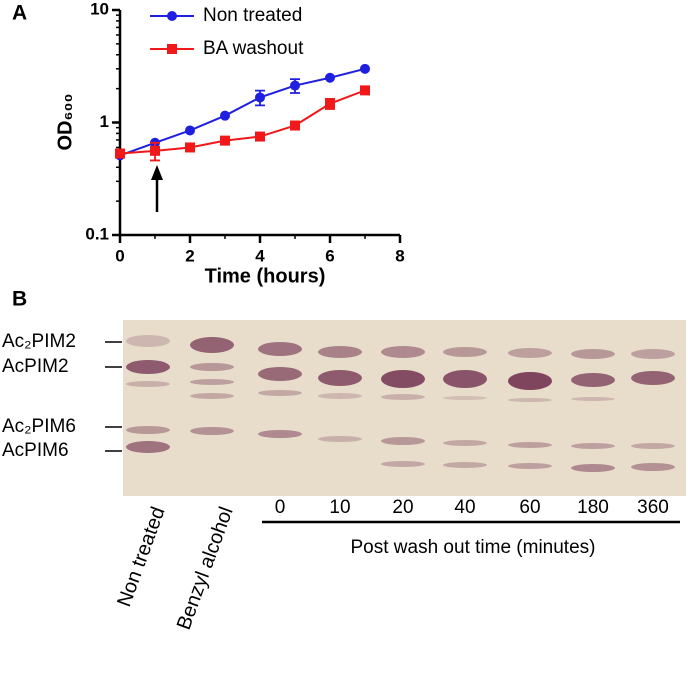 The height and width of the screenshot is (679, 688). What do you see at coordinates (19, 299) in the screenshot?
I see `panel-label: B` at bounding box center [19, 299].